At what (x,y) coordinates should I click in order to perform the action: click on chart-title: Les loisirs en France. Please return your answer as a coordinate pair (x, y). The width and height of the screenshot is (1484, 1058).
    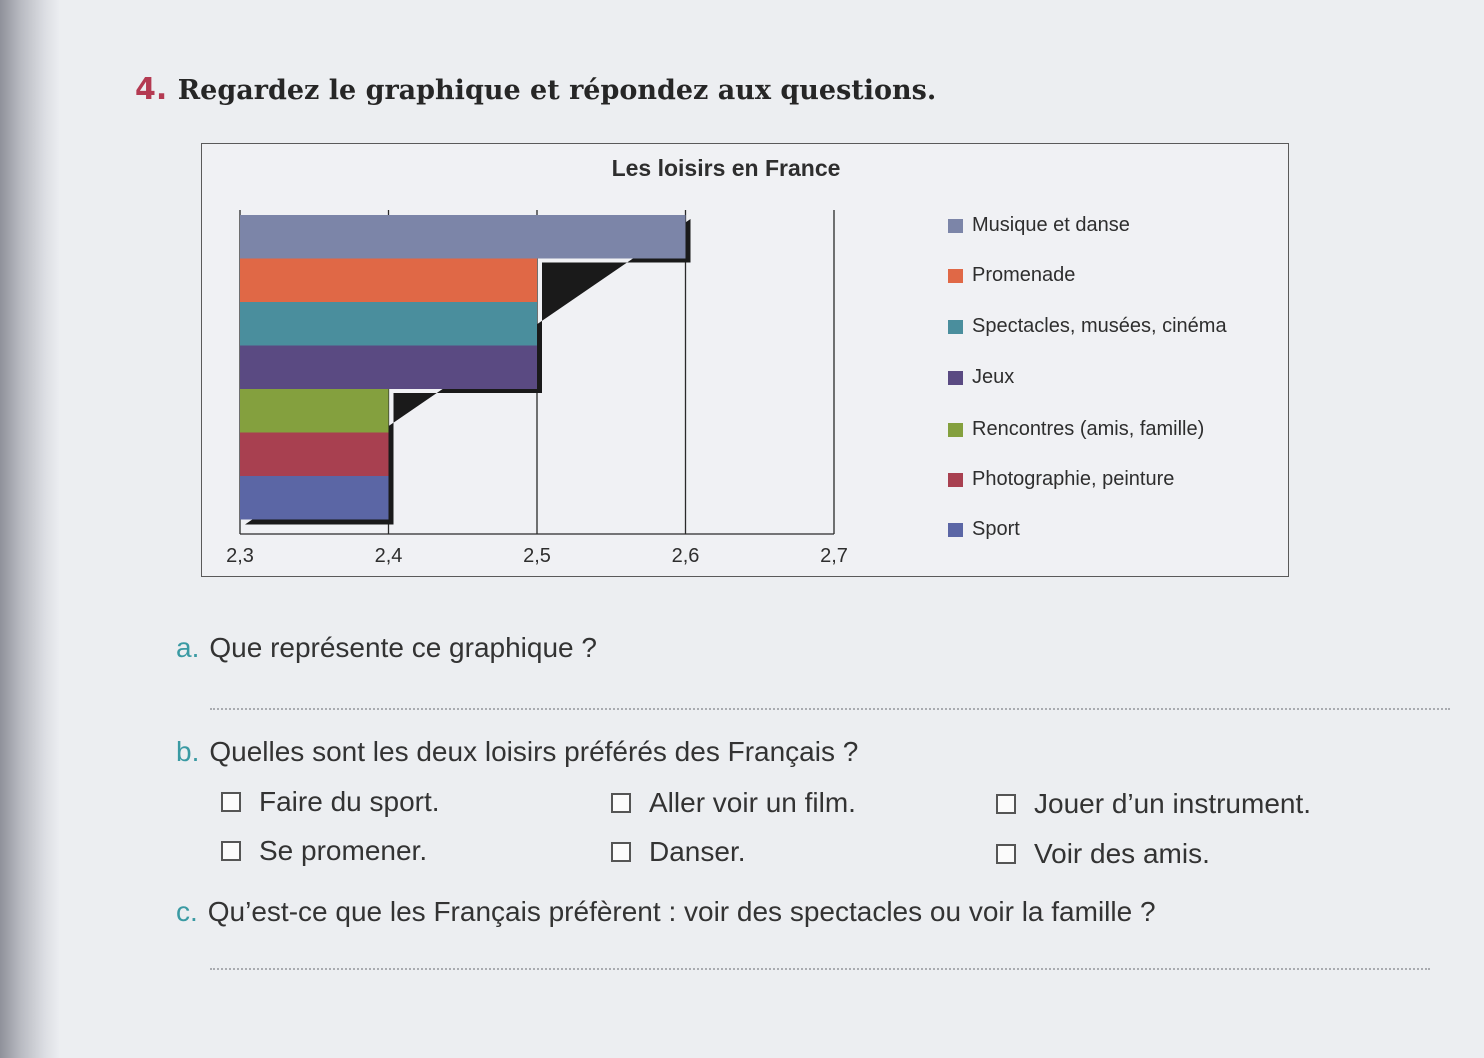
    Looking at the image, I should click on (726, 168).